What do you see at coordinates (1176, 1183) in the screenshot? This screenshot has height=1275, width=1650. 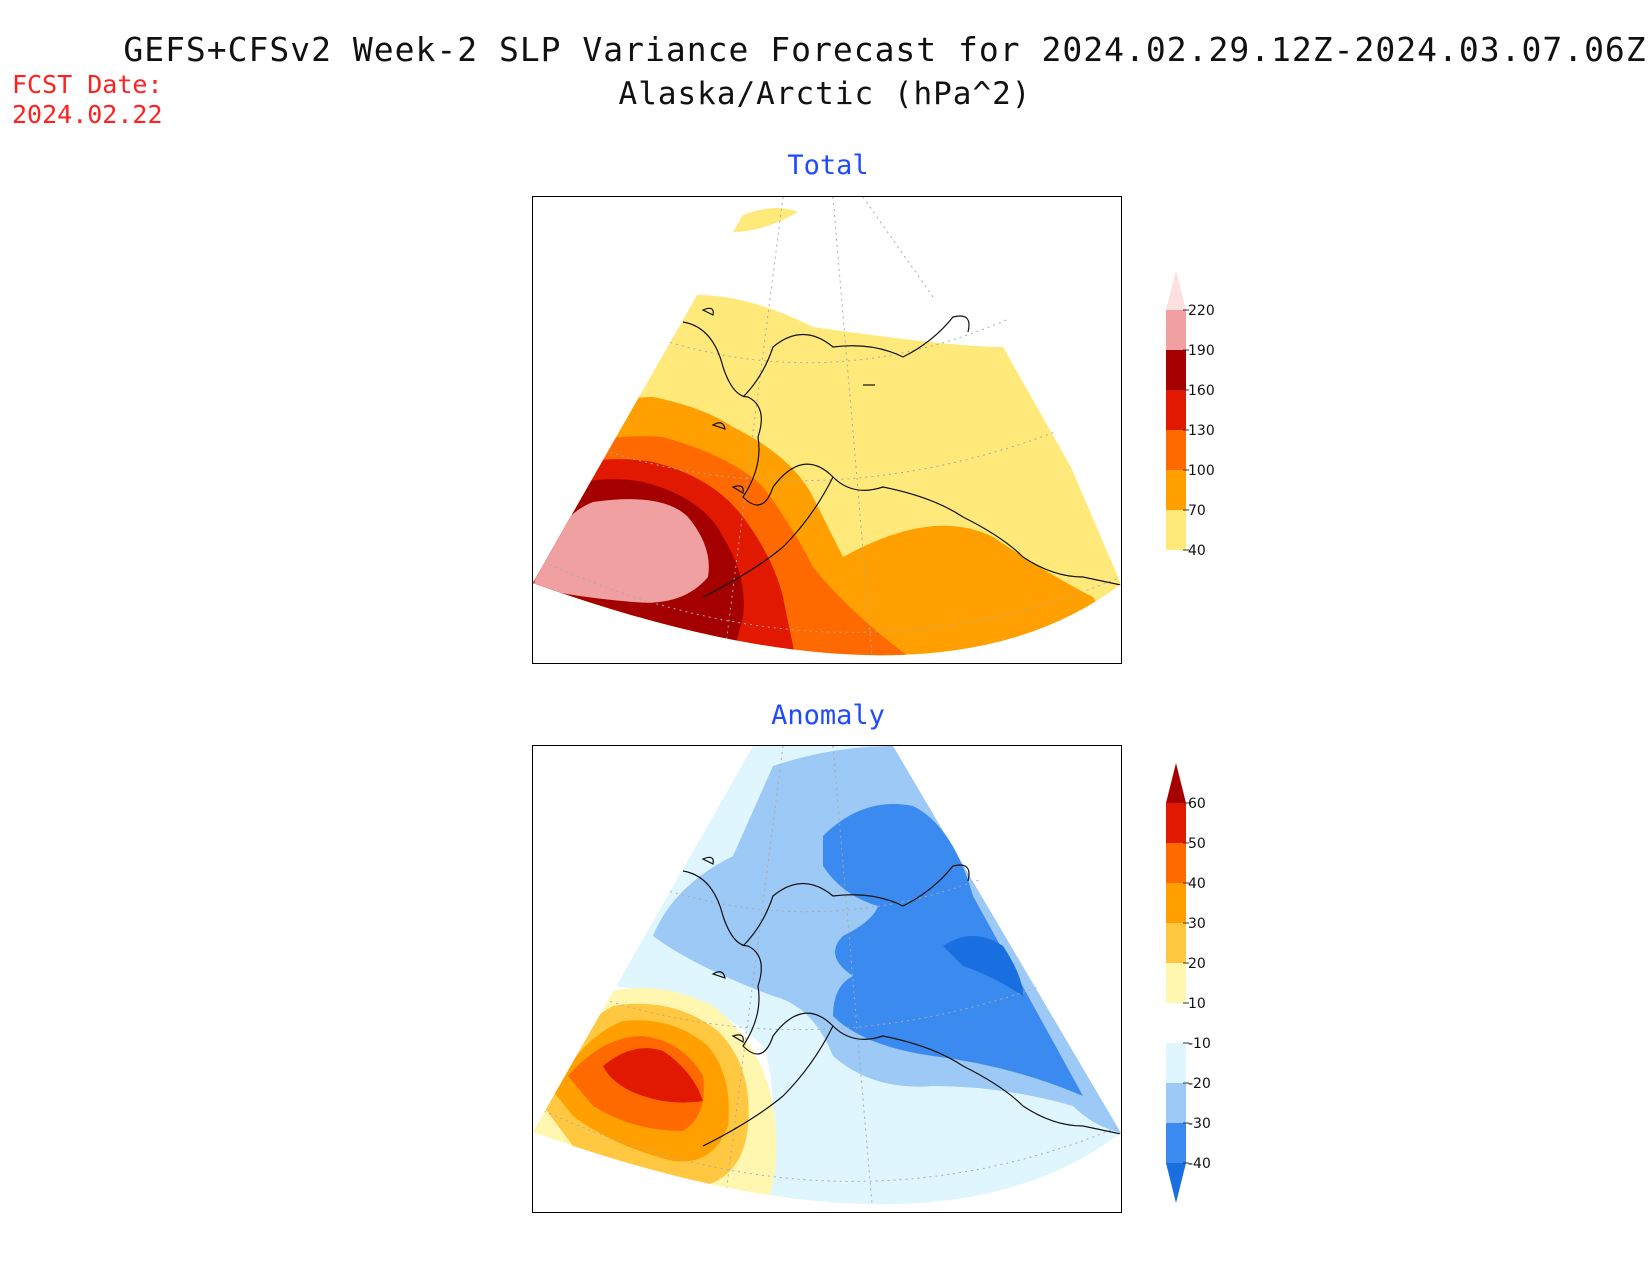 I see `anomaly-colorbar-bottom-extension` at bounding box center [1176, 1183].